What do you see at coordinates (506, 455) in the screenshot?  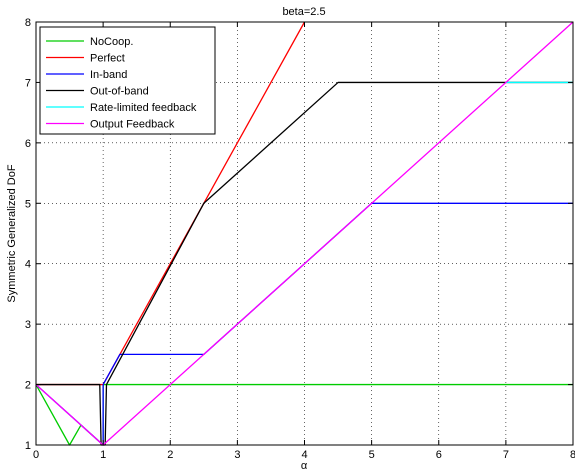 I see `x-tick-label: 7` at bounding box center [506, 455].